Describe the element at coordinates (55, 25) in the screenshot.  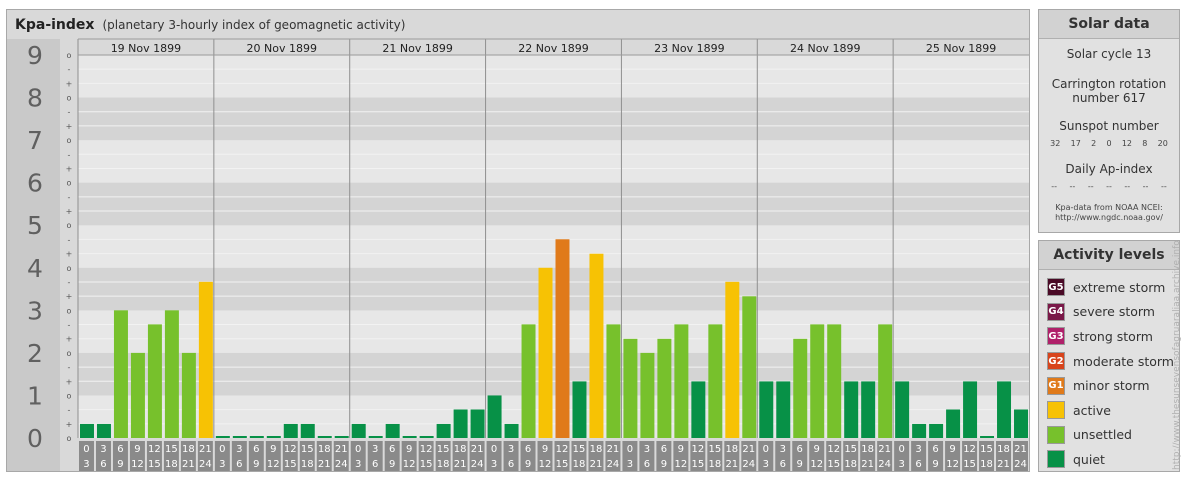
I see `chart-title-main: Kpa-index` at that location.